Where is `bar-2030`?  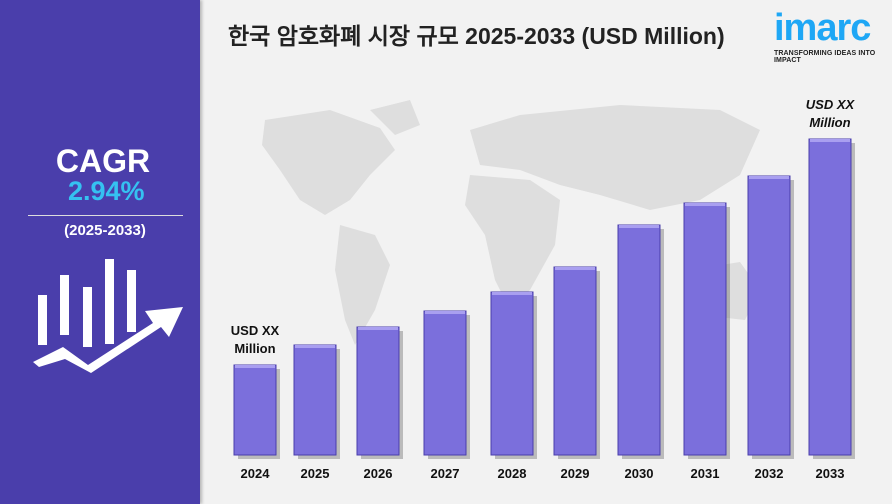 bar-2030 is located at coordinates (639, 340).